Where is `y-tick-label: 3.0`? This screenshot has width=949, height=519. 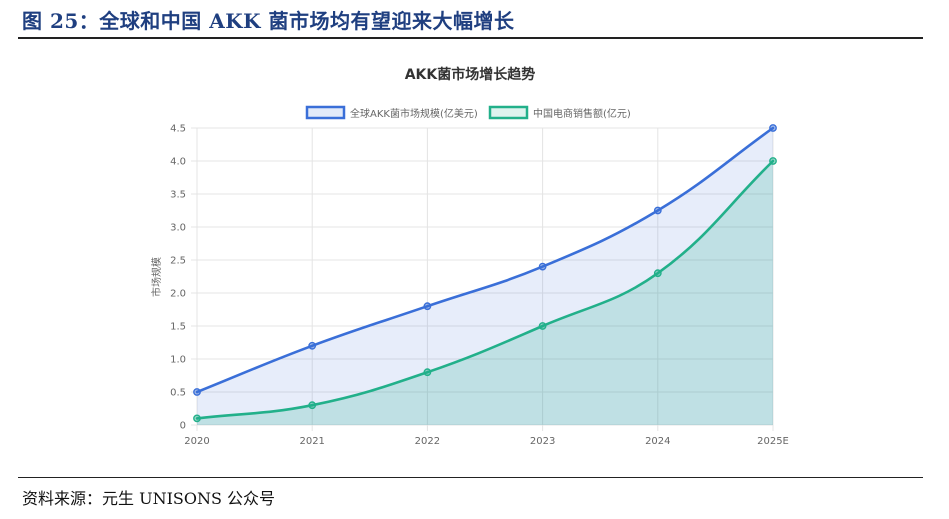
y-tick-label: 3.0 is located at coordinates (178, 228).